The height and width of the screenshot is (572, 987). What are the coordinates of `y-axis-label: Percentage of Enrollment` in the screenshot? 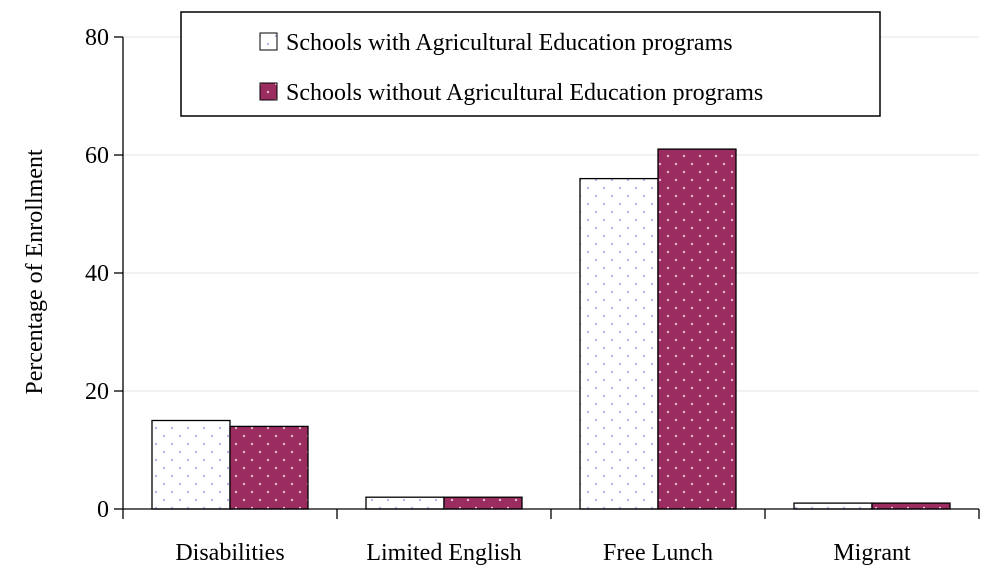 It's located at (35, 272).